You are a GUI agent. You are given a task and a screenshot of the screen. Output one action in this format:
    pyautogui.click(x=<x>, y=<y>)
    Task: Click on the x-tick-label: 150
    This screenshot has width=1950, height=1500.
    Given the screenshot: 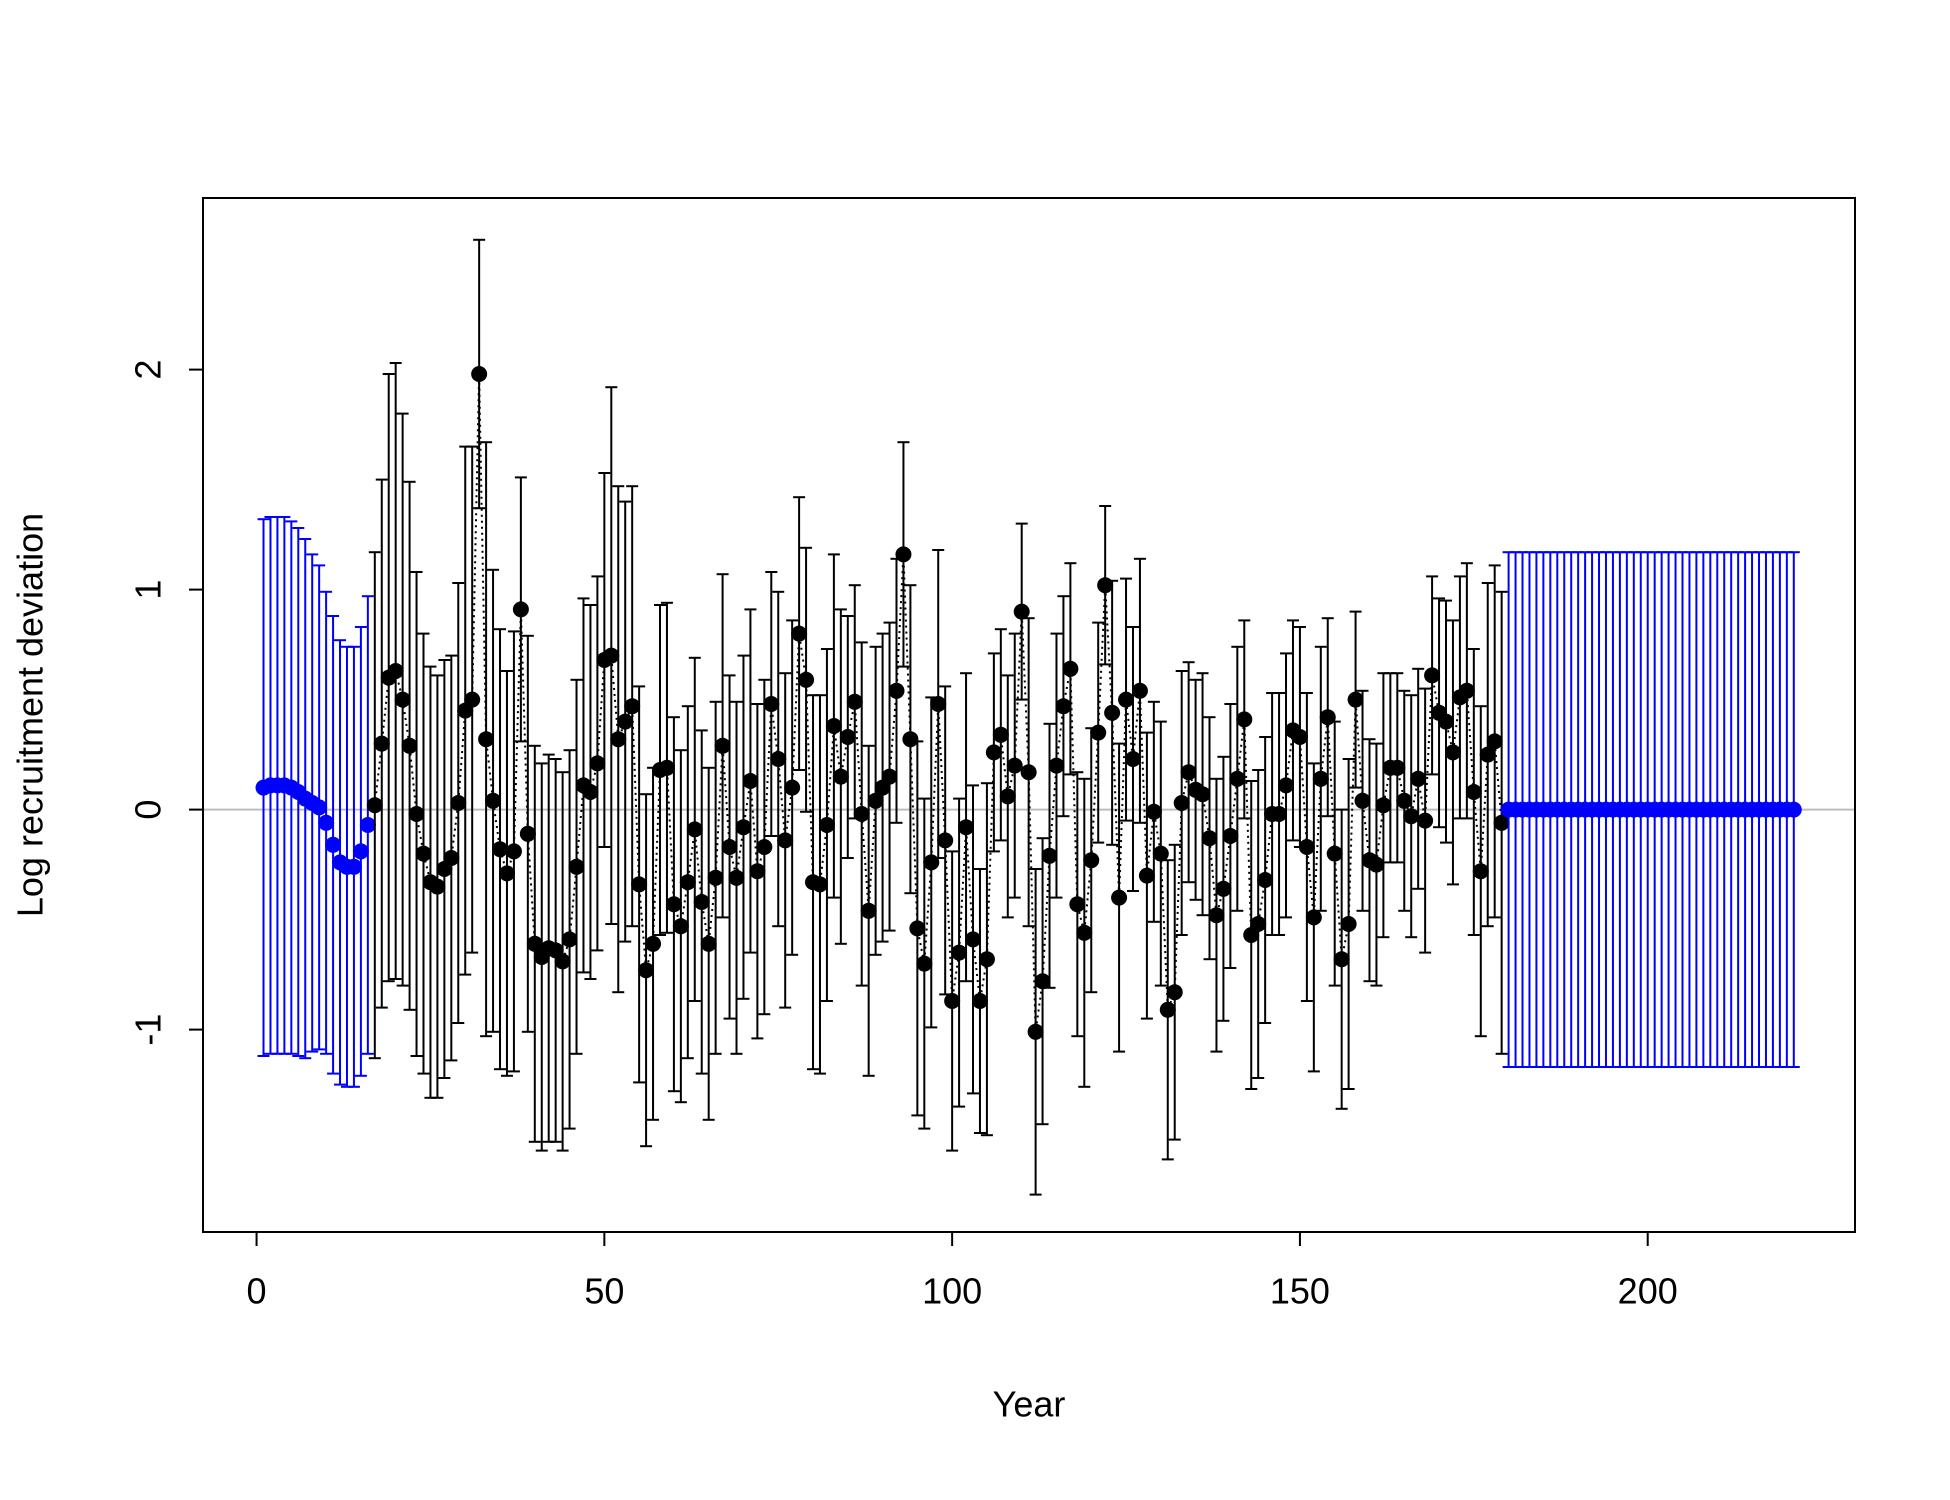 What is the action you would take?
    pyautogui.click(x=1300, y=1291)
    